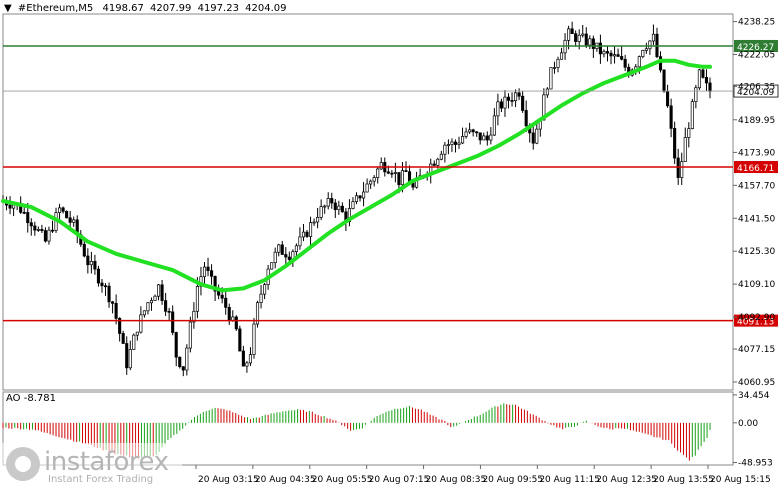 The image size is (781, 489). Describe the element at coordinates (683, 480) in the screenshot. I see `x-tick-label: 20 Aug 13:55` at that location.